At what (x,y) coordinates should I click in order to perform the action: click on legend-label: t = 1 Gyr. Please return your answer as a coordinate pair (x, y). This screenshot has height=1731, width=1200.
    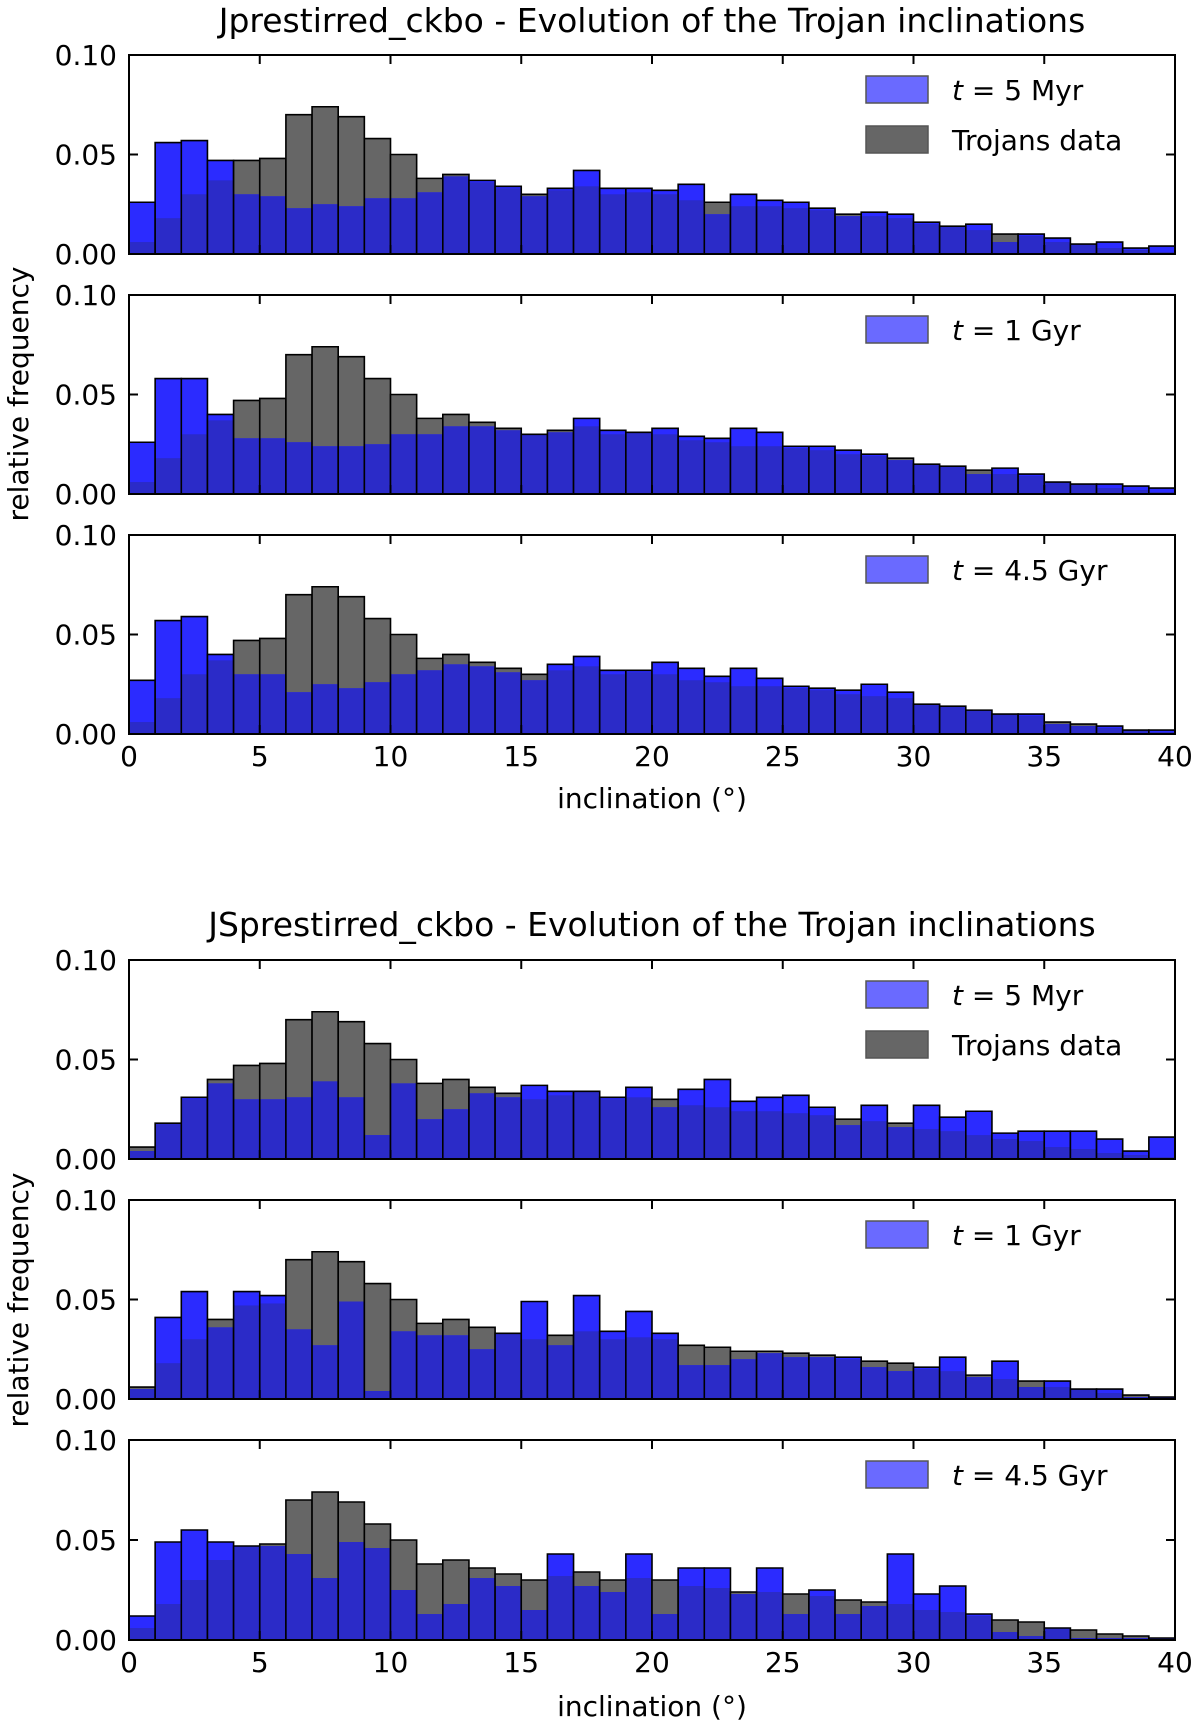
    Looking at the image, I should click on (1016, 1235).